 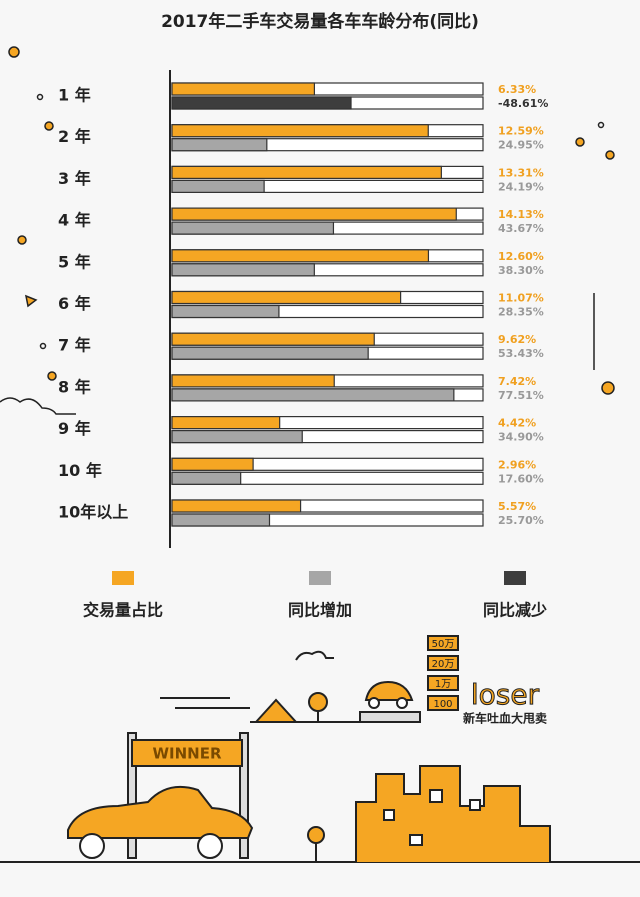 What do you see at coordinates (521, 270) in the screenshot?
I see `value-label: 38.30%` at bounding box center [521, 270].